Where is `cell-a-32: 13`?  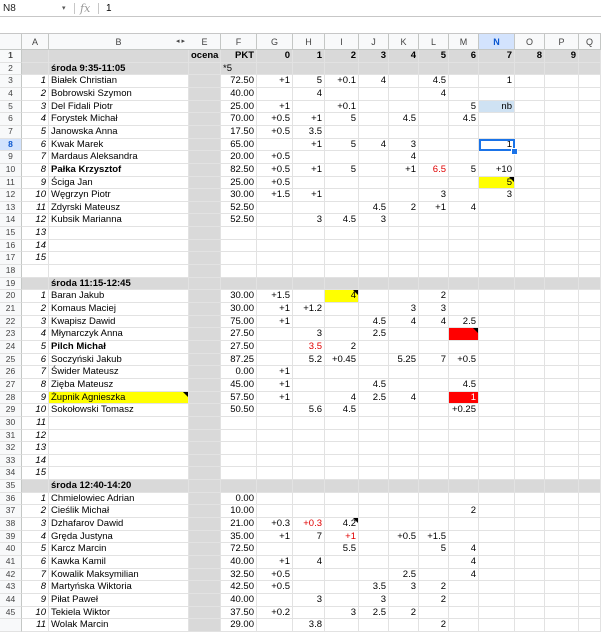
cell-a-32: 13 is located at coordinates (35, 448).